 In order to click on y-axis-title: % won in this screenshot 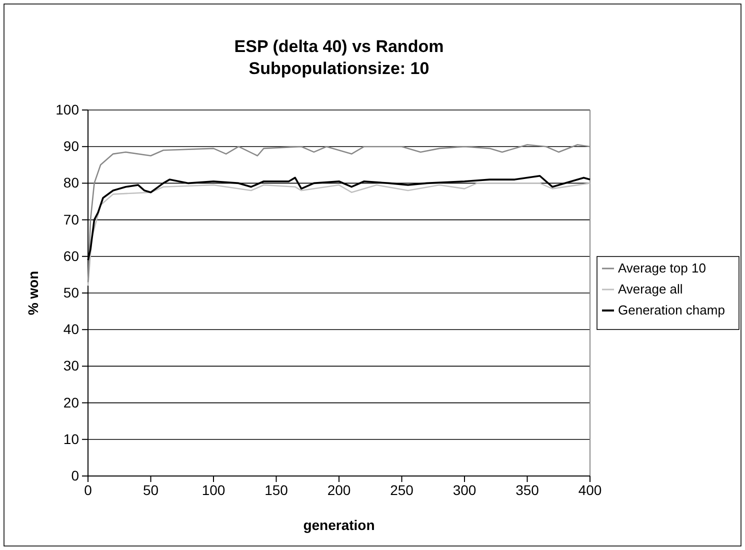, I will do `click(33, 293)`.